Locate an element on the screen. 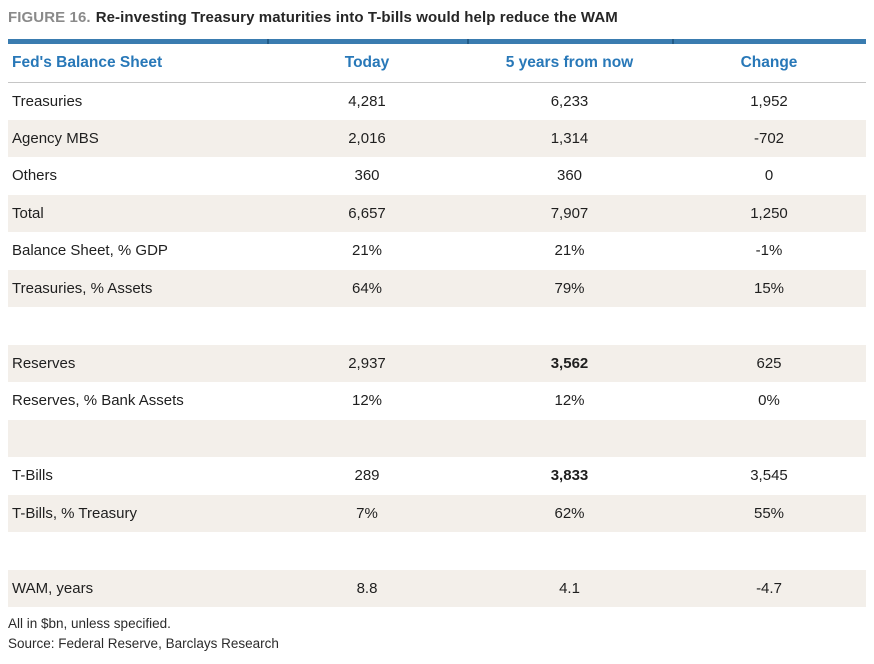  row-label: Treasuries is located at coordinates (47, 101).